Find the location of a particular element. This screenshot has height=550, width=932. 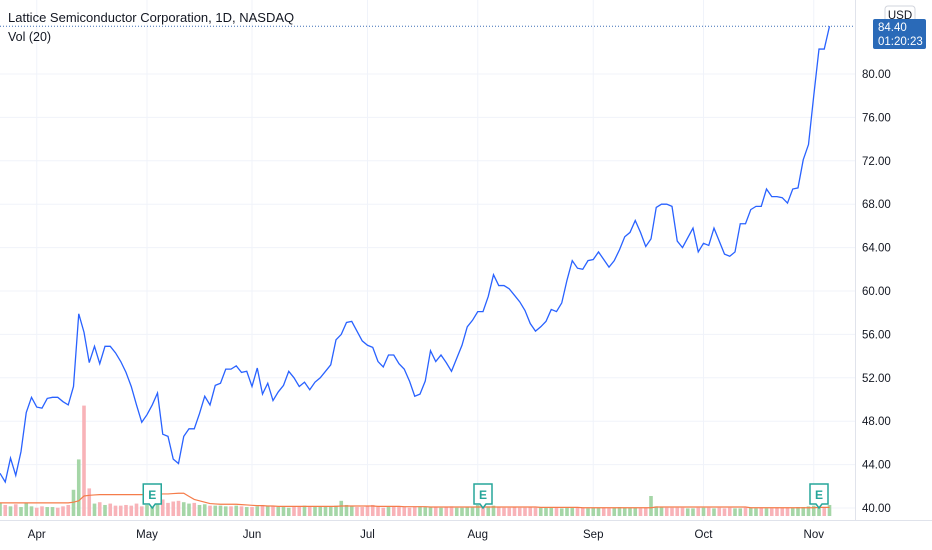

time-tick-label: Jun is located at coordinates (252, 535).